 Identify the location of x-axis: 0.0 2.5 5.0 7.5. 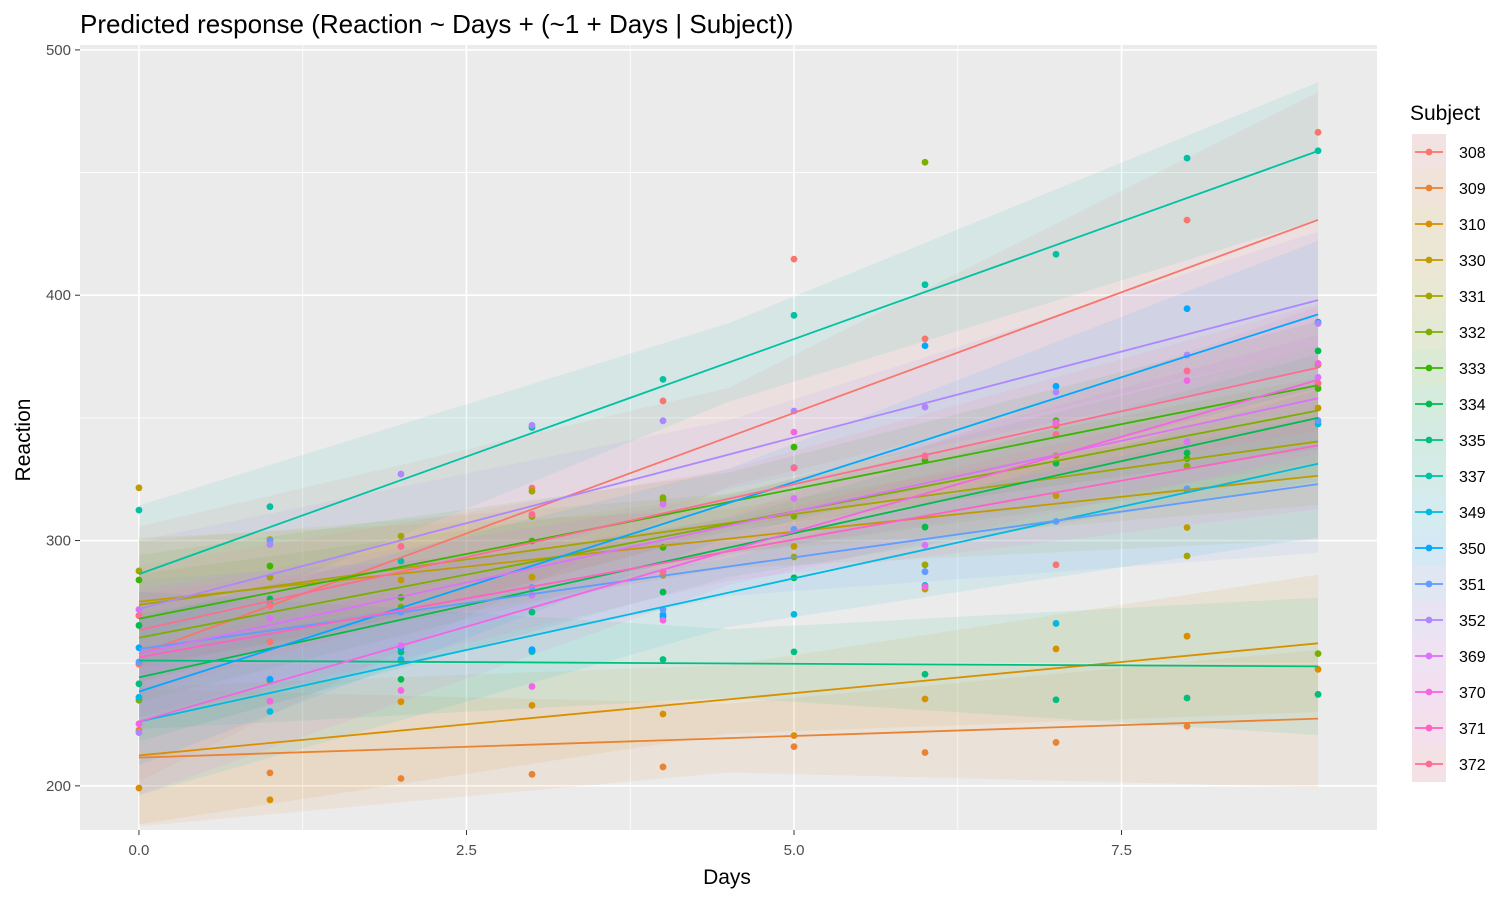
(630, 844).